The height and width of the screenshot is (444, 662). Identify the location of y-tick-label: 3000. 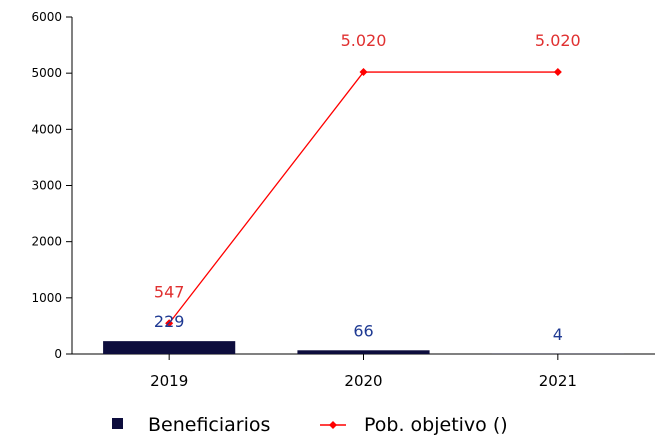
(46, 186).